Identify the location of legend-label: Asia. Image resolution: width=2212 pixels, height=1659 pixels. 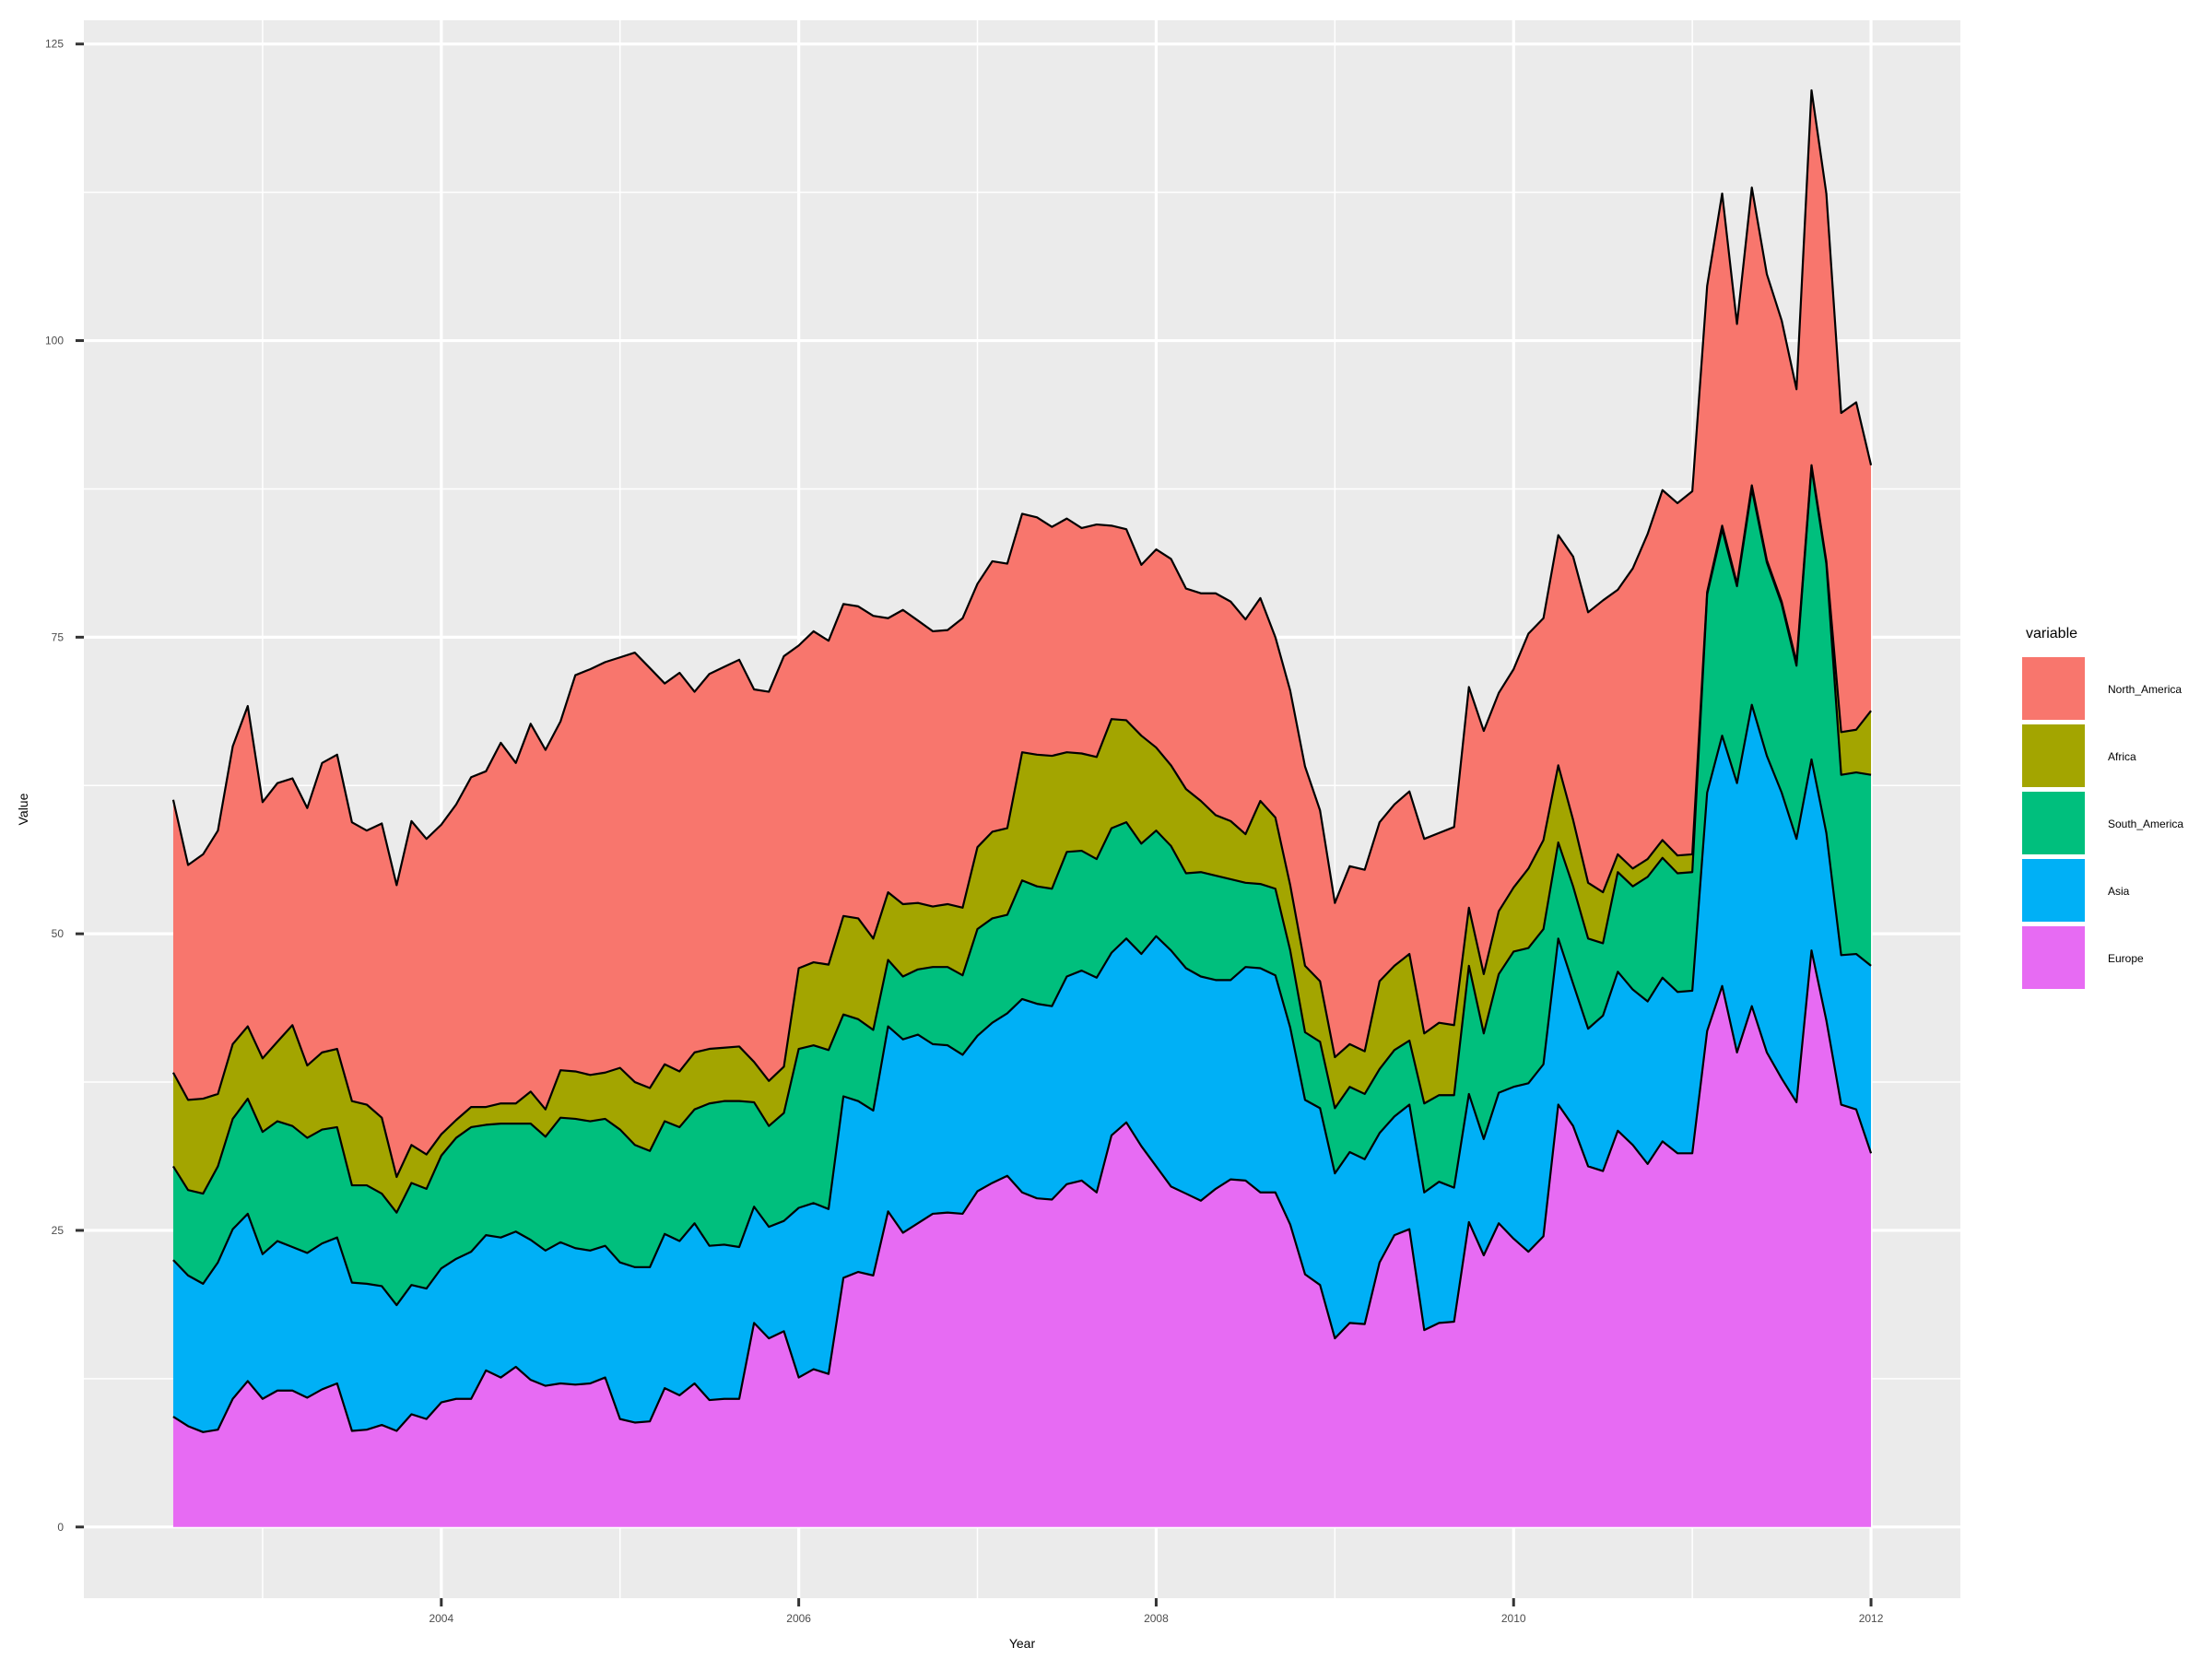
(2119, 891).